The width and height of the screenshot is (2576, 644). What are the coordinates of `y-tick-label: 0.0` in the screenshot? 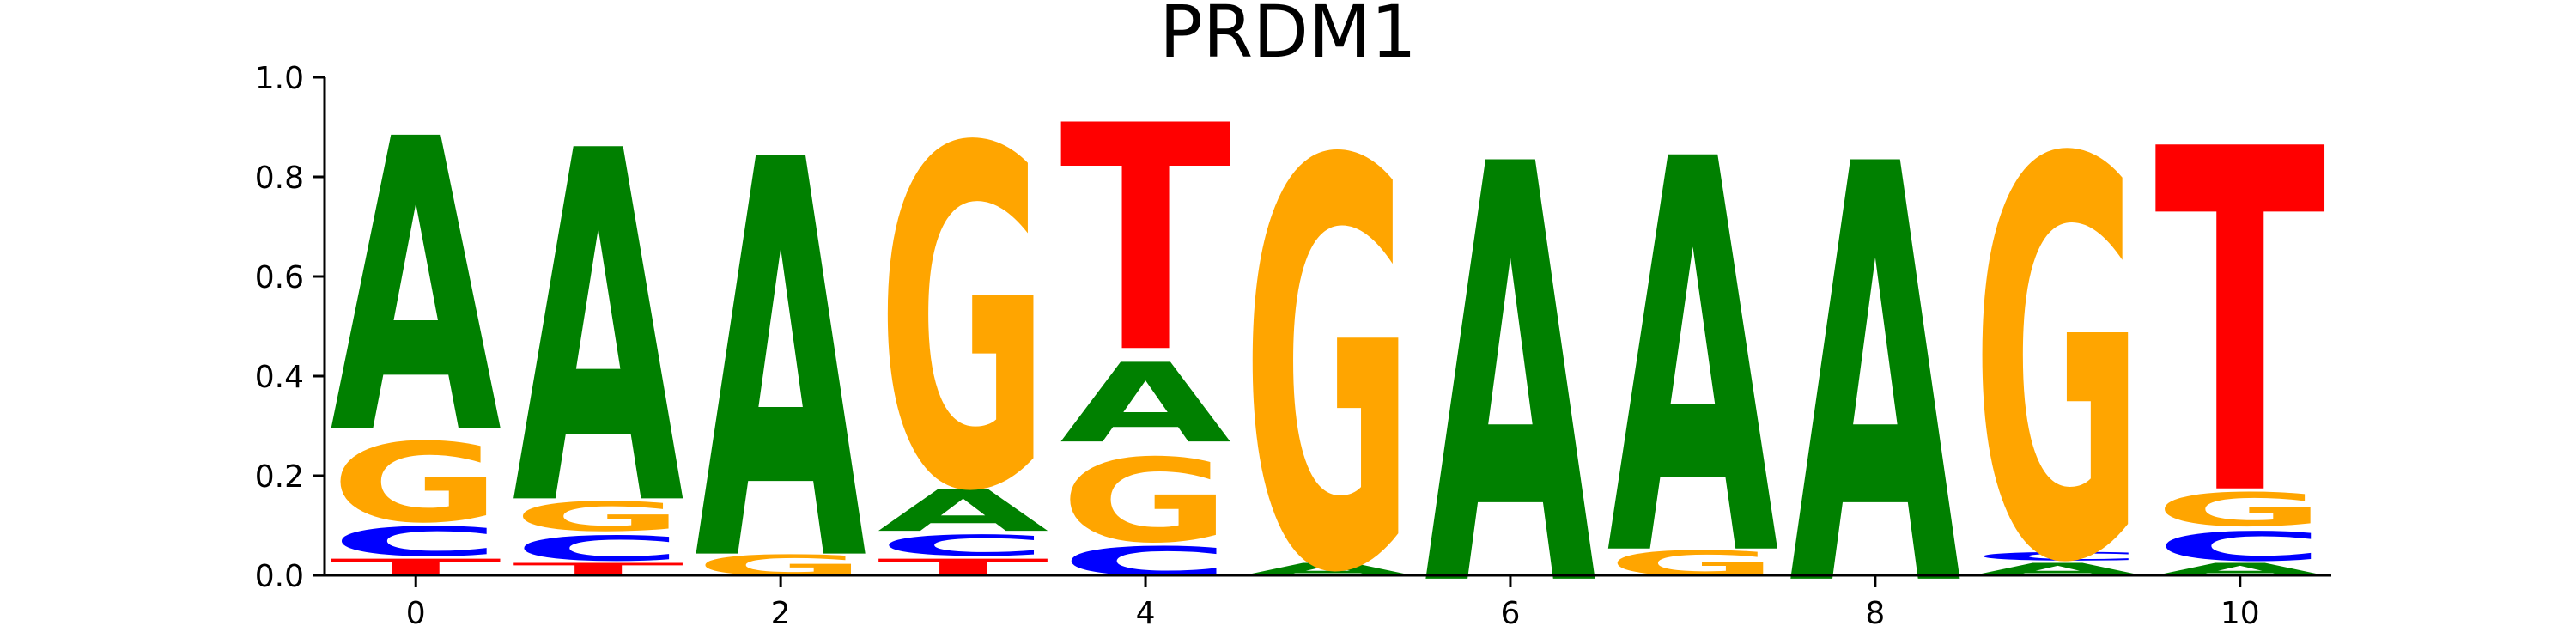 It's located at (280, 576).